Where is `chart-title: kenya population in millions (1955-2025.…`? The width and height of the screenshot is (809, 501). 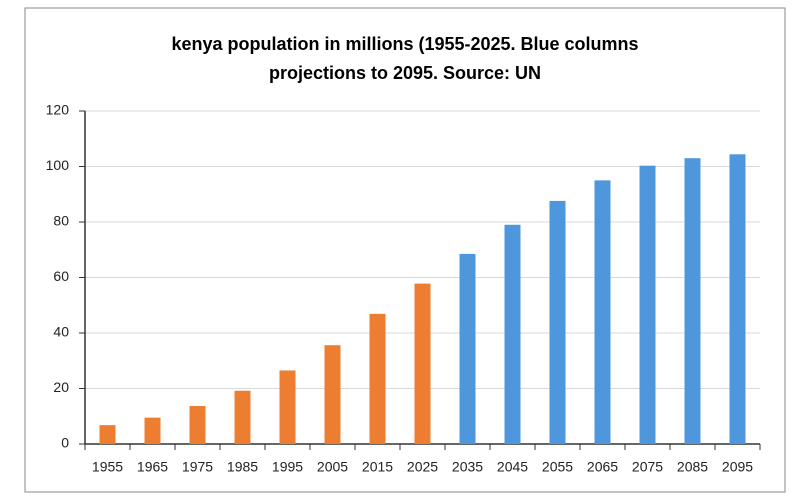
chart-title: kenya population in millions (1955-2025.… is located at coordinates (405, 58).